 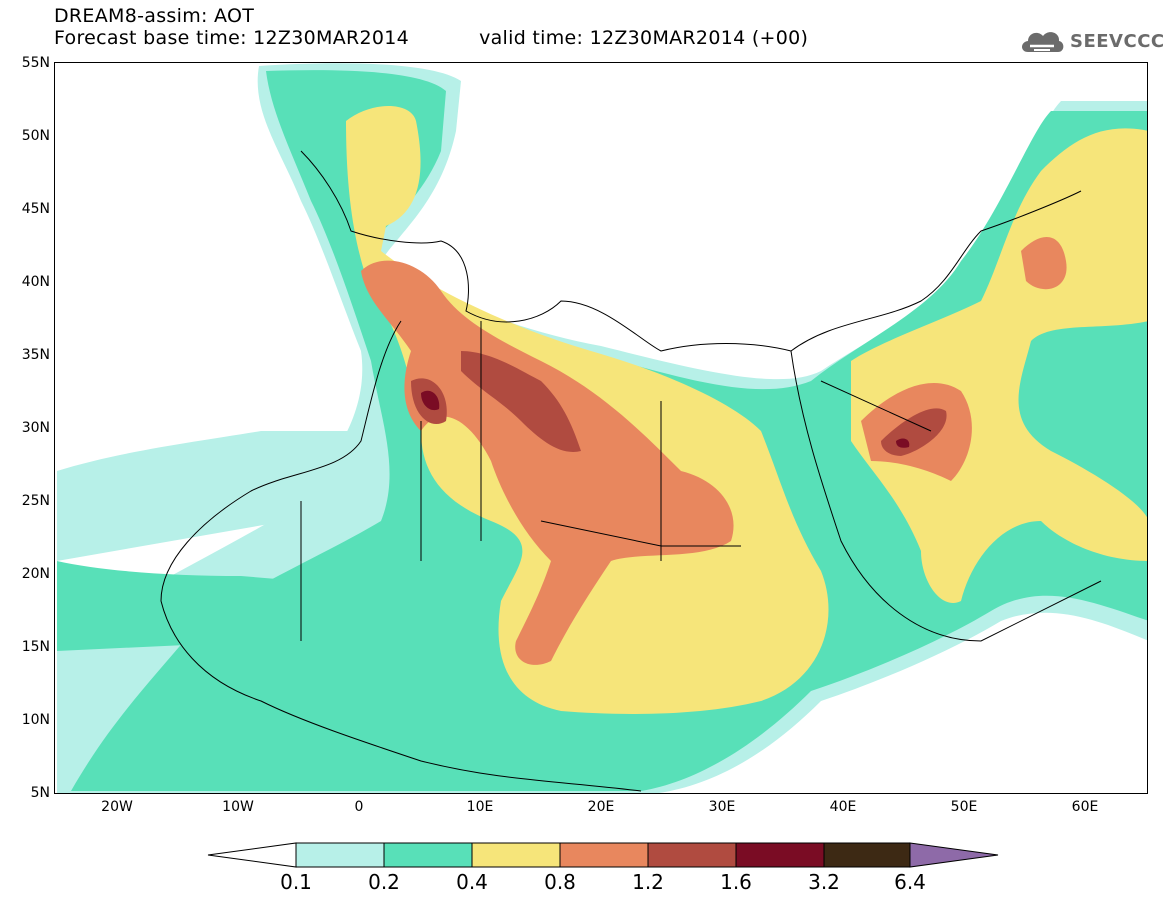 I want to click on colorbar-low-arrow, so click(x=252, y=855).